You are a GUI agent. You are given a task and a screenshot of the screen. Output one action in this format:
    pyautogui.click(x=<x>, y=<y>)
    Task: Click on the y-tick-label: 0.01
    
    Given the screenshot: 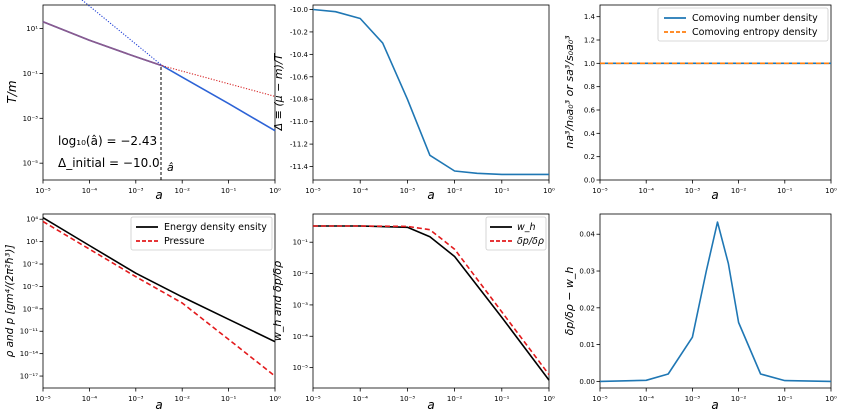 What is the action you would take?
    pyautogui.click(x=587, y=345)
    